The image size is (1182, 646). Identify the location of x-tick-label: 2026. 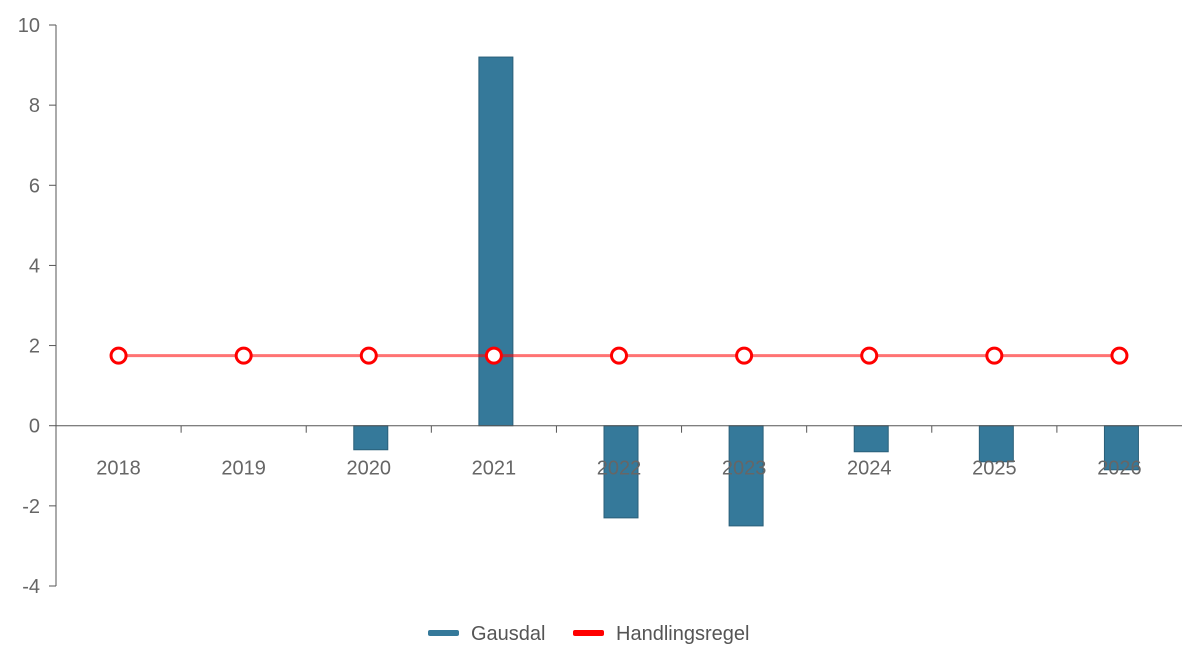
(1119, 469).